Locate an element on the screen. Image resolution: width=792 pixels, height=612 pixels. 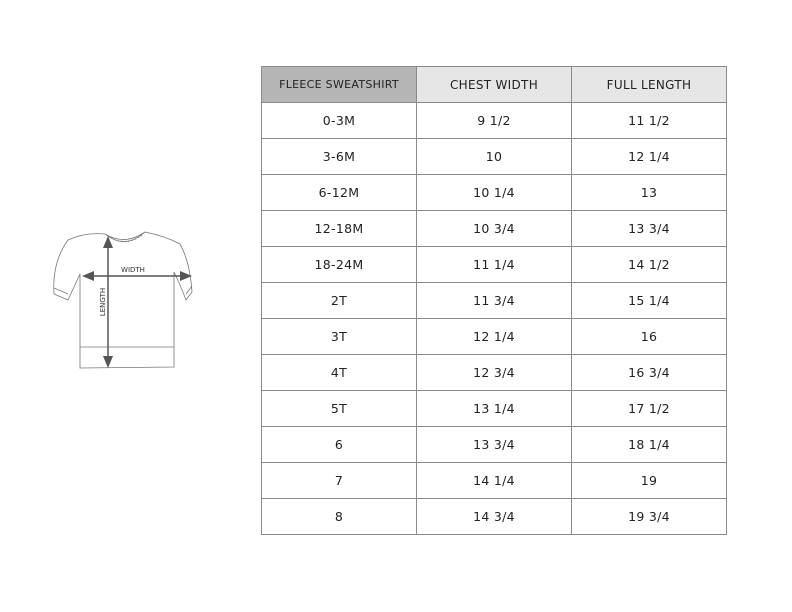
table-row: 18-24M 11 1/4 14 1/2 is located at coordinates (494, 264).